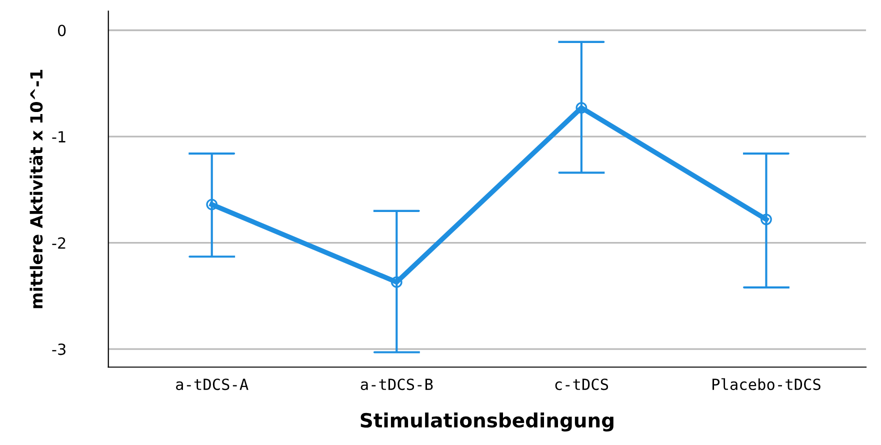 The image size is (881, 445). What do you see at coordinates (212, 384) in the screenshot?
I see `x-tick-label: a-tDCS-A` at bounding box center [212, 384].